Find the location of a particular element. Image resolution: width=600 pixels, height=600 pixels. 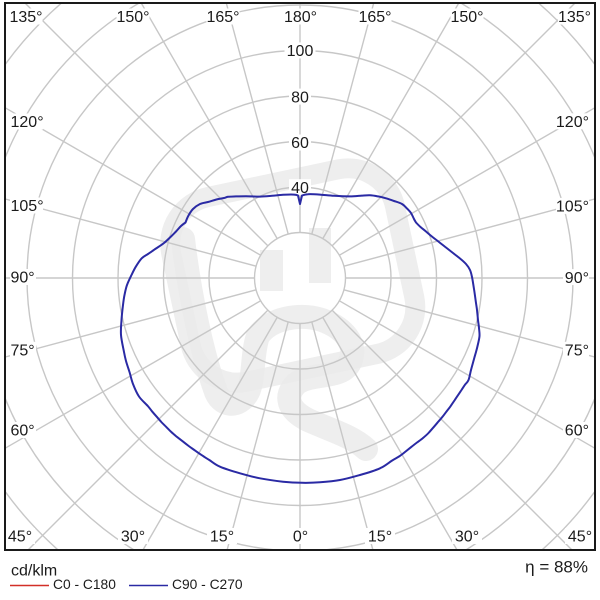

svg-text: cd/klm is located at coordinates (34, 571).